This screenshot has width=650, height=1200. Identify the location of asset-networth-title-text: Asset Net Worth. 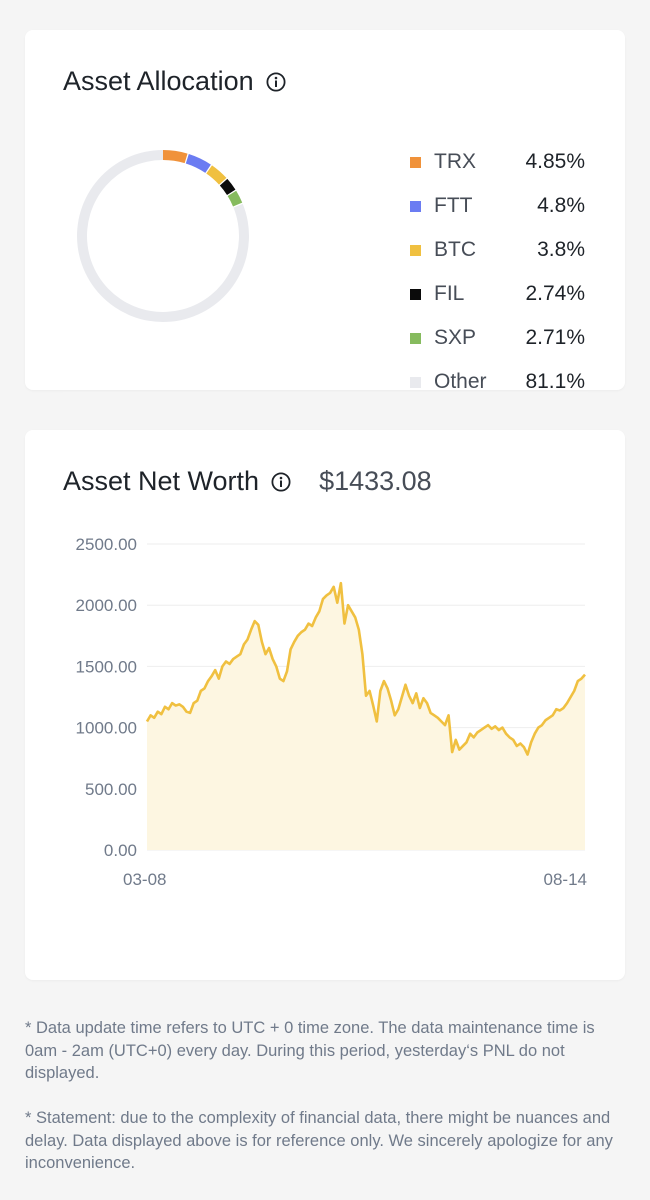
(161, 481).